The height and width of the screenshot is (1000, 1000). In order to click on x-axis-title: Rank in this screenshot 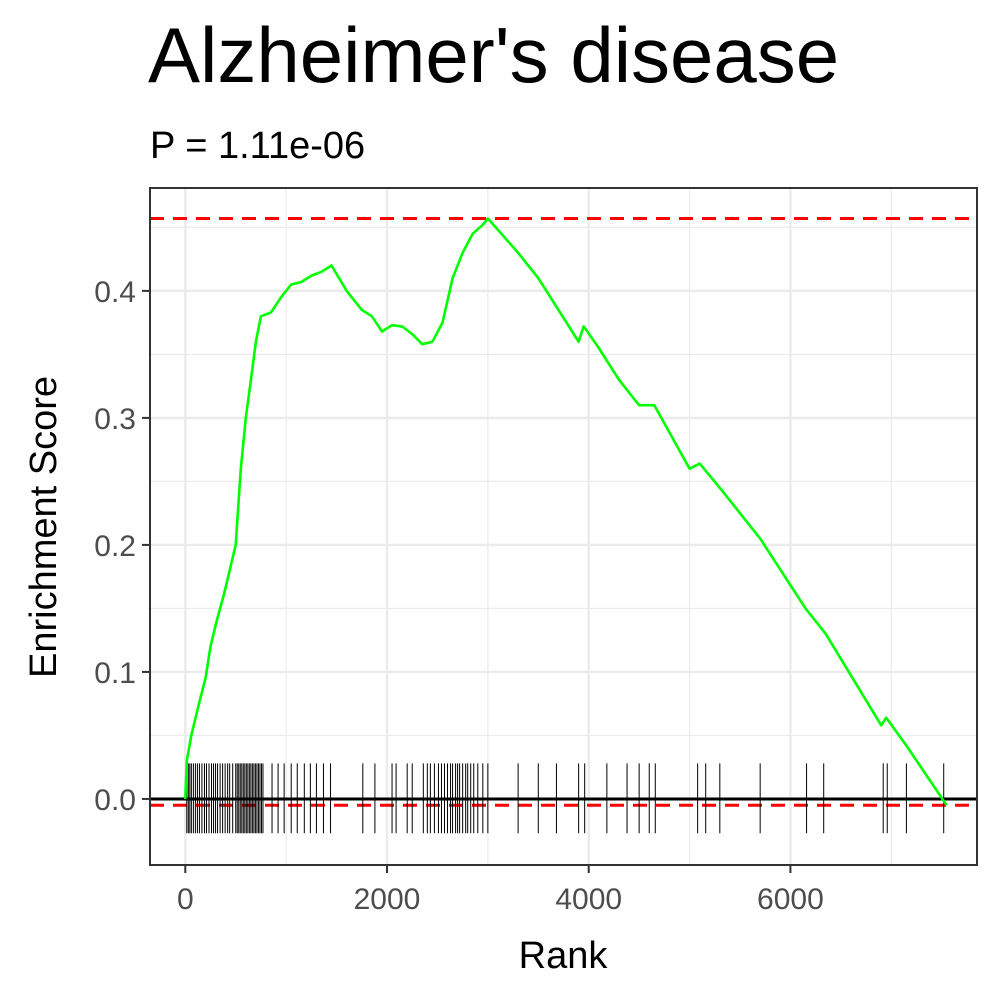, I will do `click(564, 956)`.